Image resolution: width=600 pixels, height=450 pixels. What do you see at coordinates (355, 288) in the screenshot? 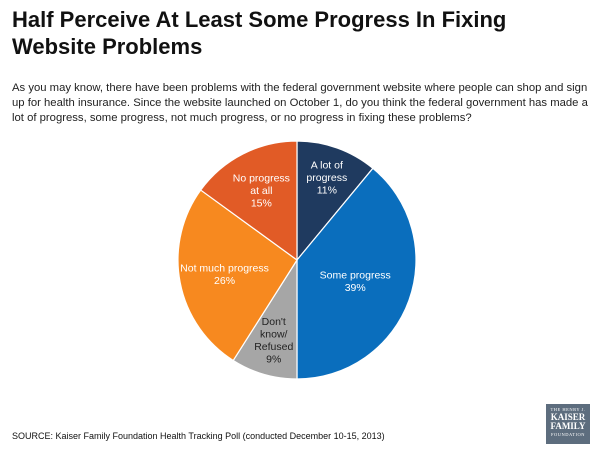
I see `slice-value-label: 39%` at bounding box center [355, 288].